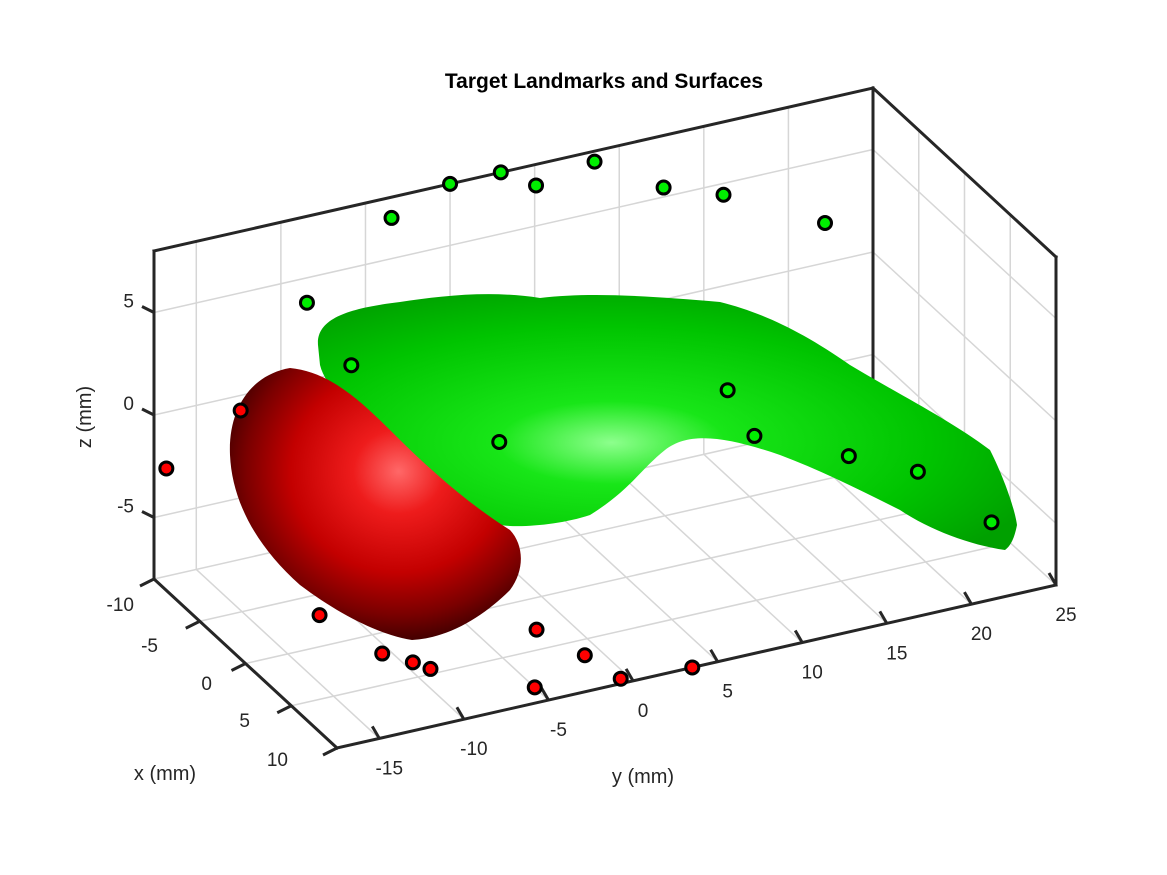 The height and width of the screenshot is (875, 1167). I want to click on y-tick-label: 0, so click(643, 711).